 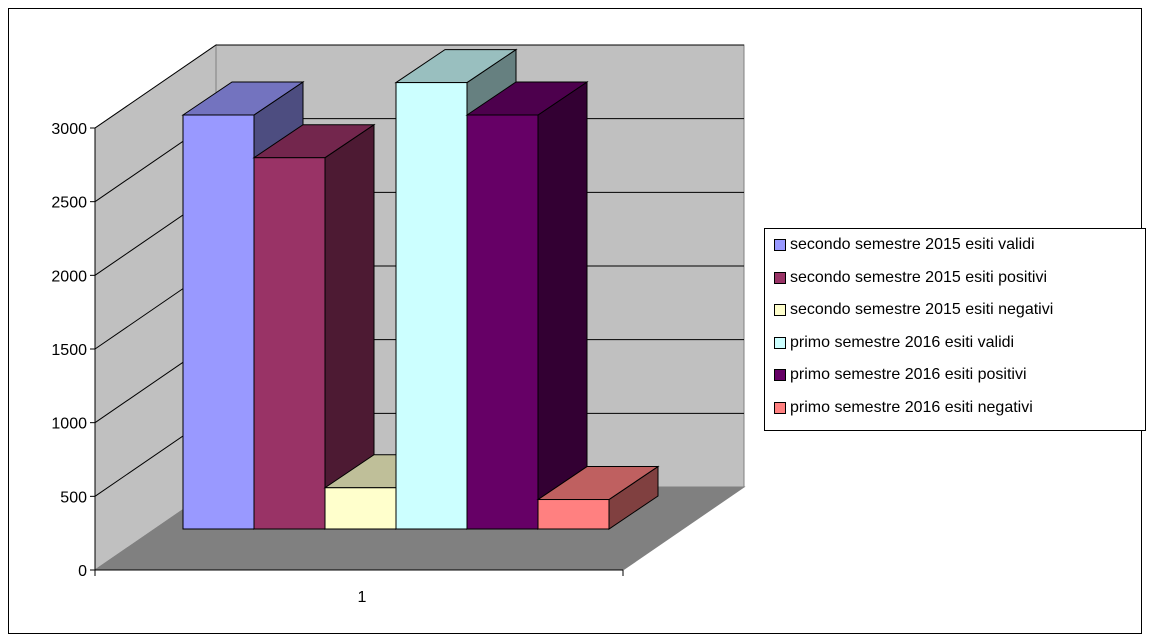 I want to click on bar-5-side, so click(x=562, y=305).